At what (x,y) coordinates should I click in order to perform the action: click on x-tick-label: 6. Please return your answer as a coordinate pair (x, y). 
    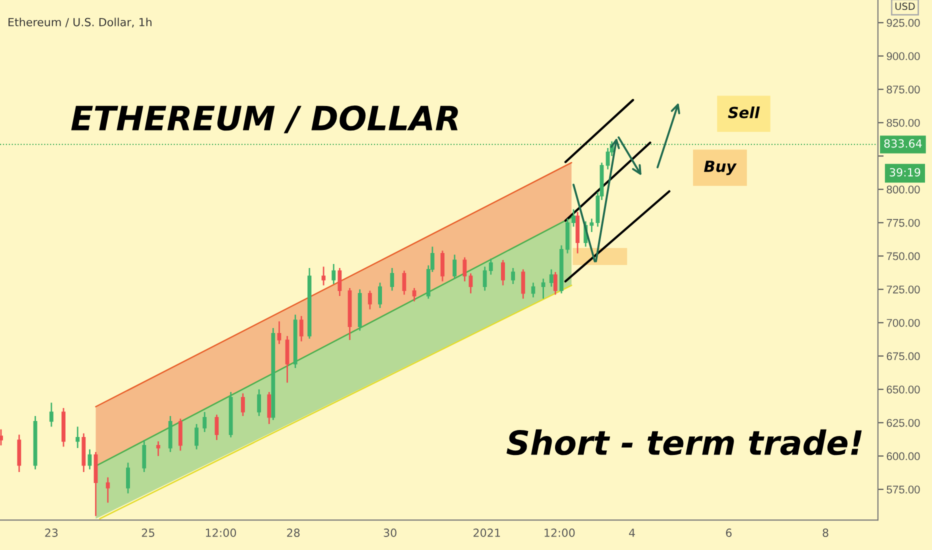
    Looking at the image, I should click on (729, 532).